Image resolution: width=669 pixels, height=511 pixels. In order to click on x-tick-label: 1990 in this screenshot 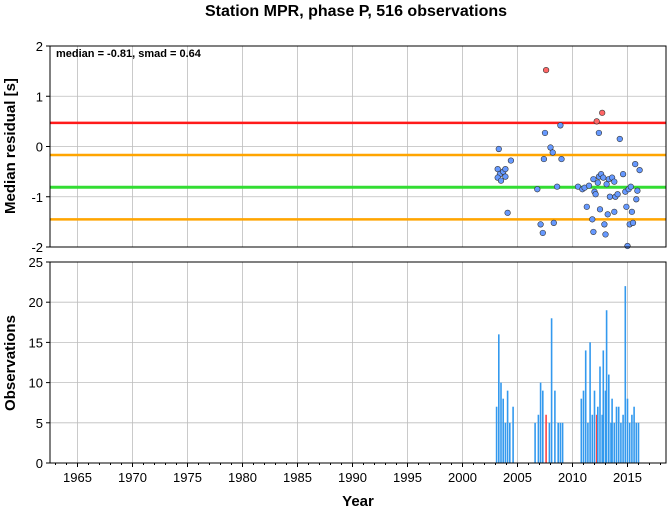, I will do `click(352, 477)`.